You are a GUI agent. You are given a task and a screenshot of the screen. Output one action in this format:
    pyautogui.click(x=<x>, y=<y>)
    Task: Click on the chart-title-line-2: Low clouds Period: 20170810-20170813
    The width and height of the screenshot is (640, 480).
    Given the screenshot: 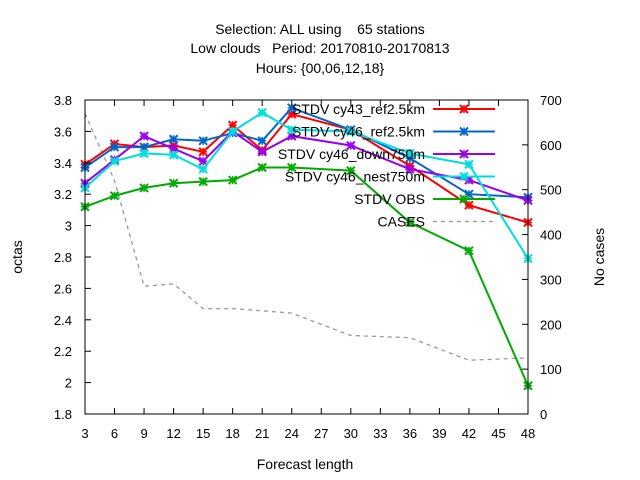 What is the action you would take?
    pyautogui.click(x=320, y=48)
    